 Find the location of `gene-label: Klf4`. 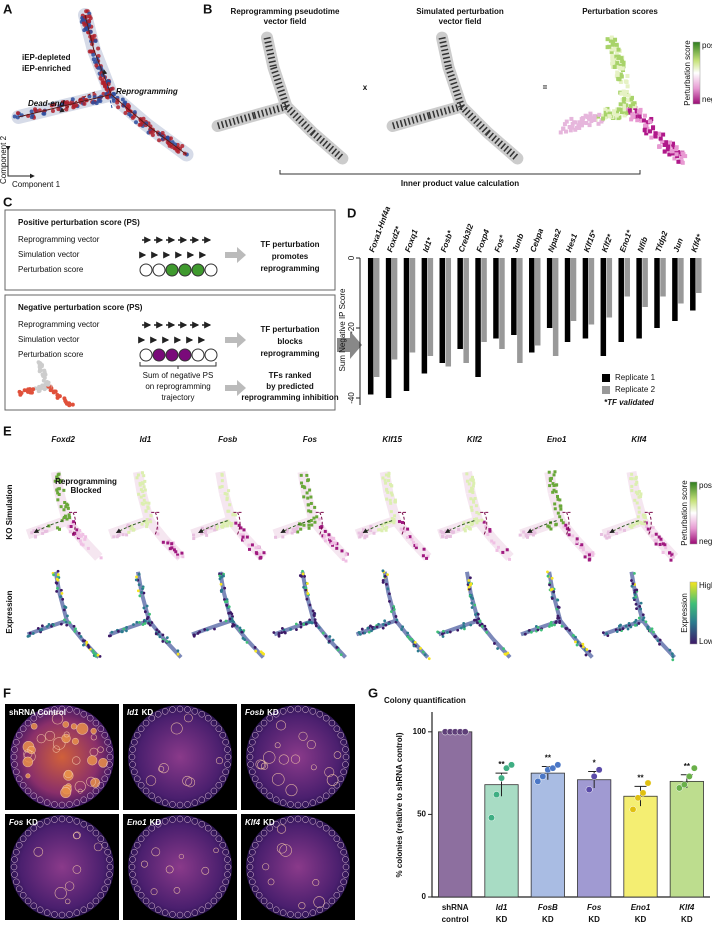

gene-label: Klf4 is located at coordinates (639, 439).